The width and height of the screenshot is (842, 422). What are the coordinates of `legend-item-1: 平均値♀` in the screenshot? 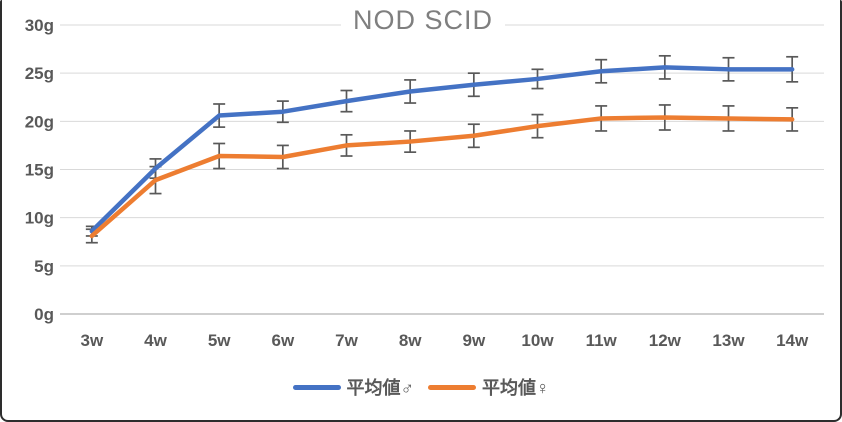 It's located at (489, 387).